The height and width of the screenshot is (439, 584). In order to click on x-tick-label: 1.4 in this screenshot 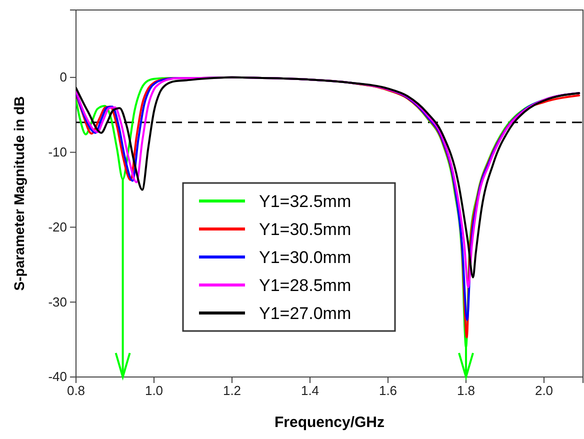, I will do `click(310, 390)`.